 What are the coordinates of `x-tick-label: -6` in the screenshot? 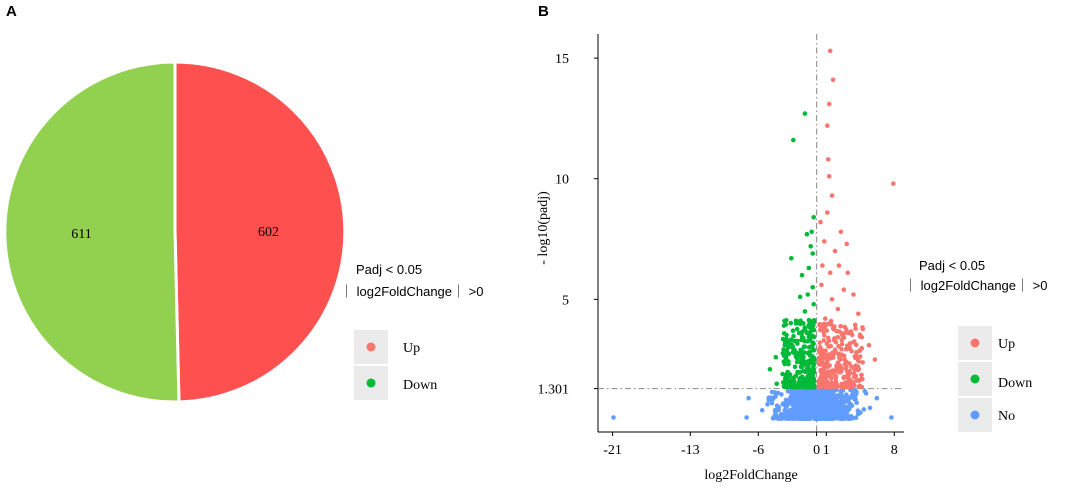 It's located at (758, 450).